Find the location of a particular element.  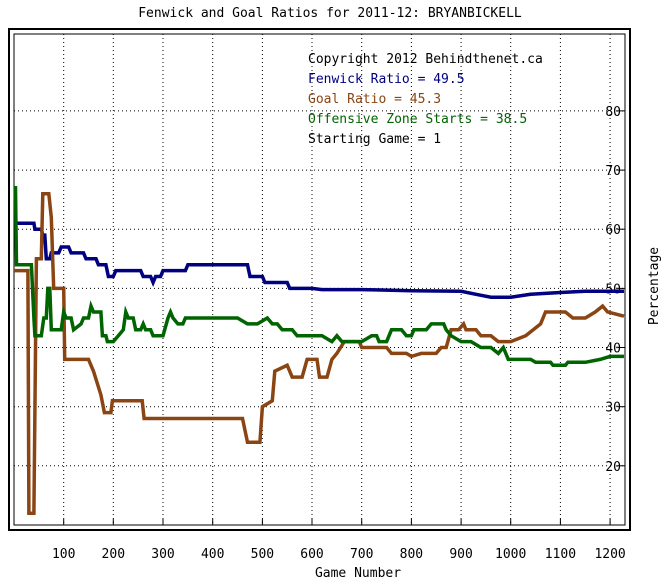

x-axis-ticks: 100 200 300 400 500 600 700 800 900 1000 1100 1200 is located at coordinates (339, 540).